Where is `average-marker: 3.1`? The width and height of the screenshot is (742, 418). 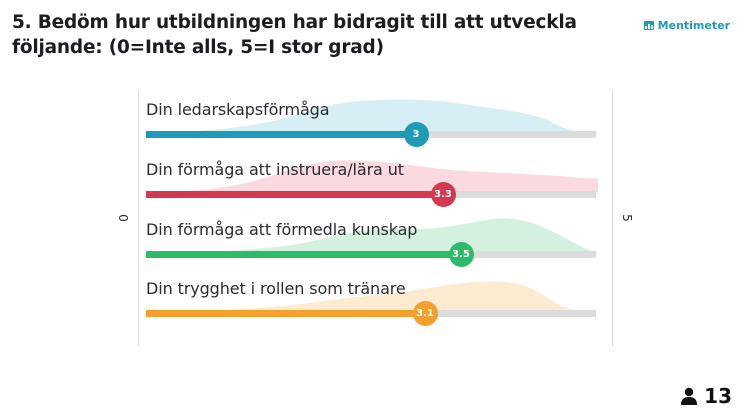 average-marker: 3.1 is located at coordinates (425, 313).